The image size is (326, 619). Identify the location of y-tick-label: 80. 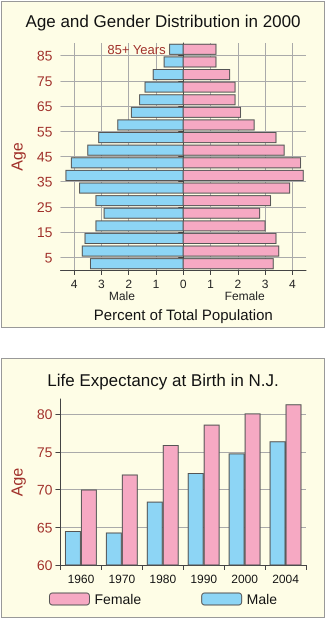
(44, 414).